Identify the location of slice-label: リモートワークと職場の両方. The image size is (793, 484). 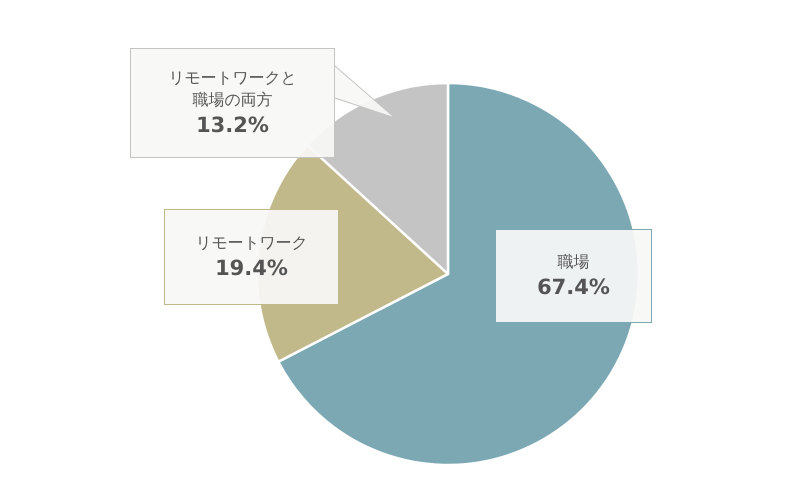
(233, 89).